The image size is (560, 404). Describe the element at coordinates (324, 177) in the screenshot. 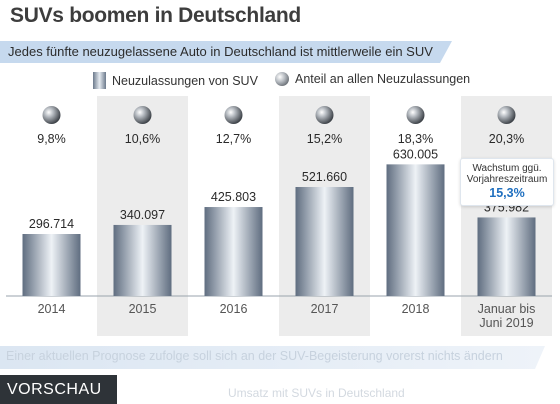

I see `bar-value-label: 521.660` at that location.